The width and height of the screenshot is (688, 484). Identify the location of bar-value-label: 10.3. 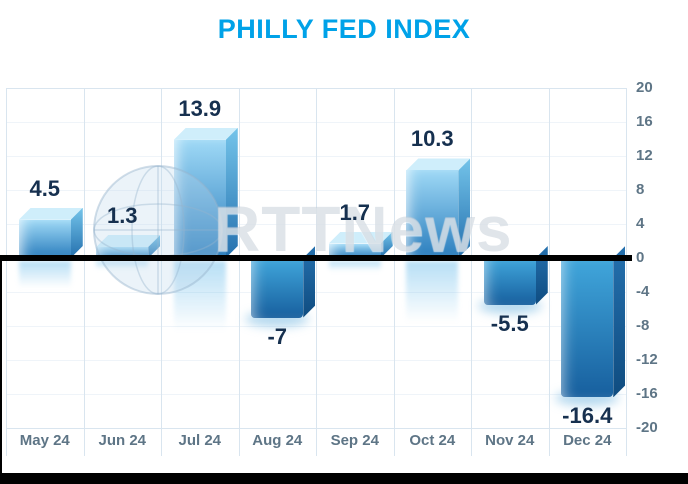
(432, 139).